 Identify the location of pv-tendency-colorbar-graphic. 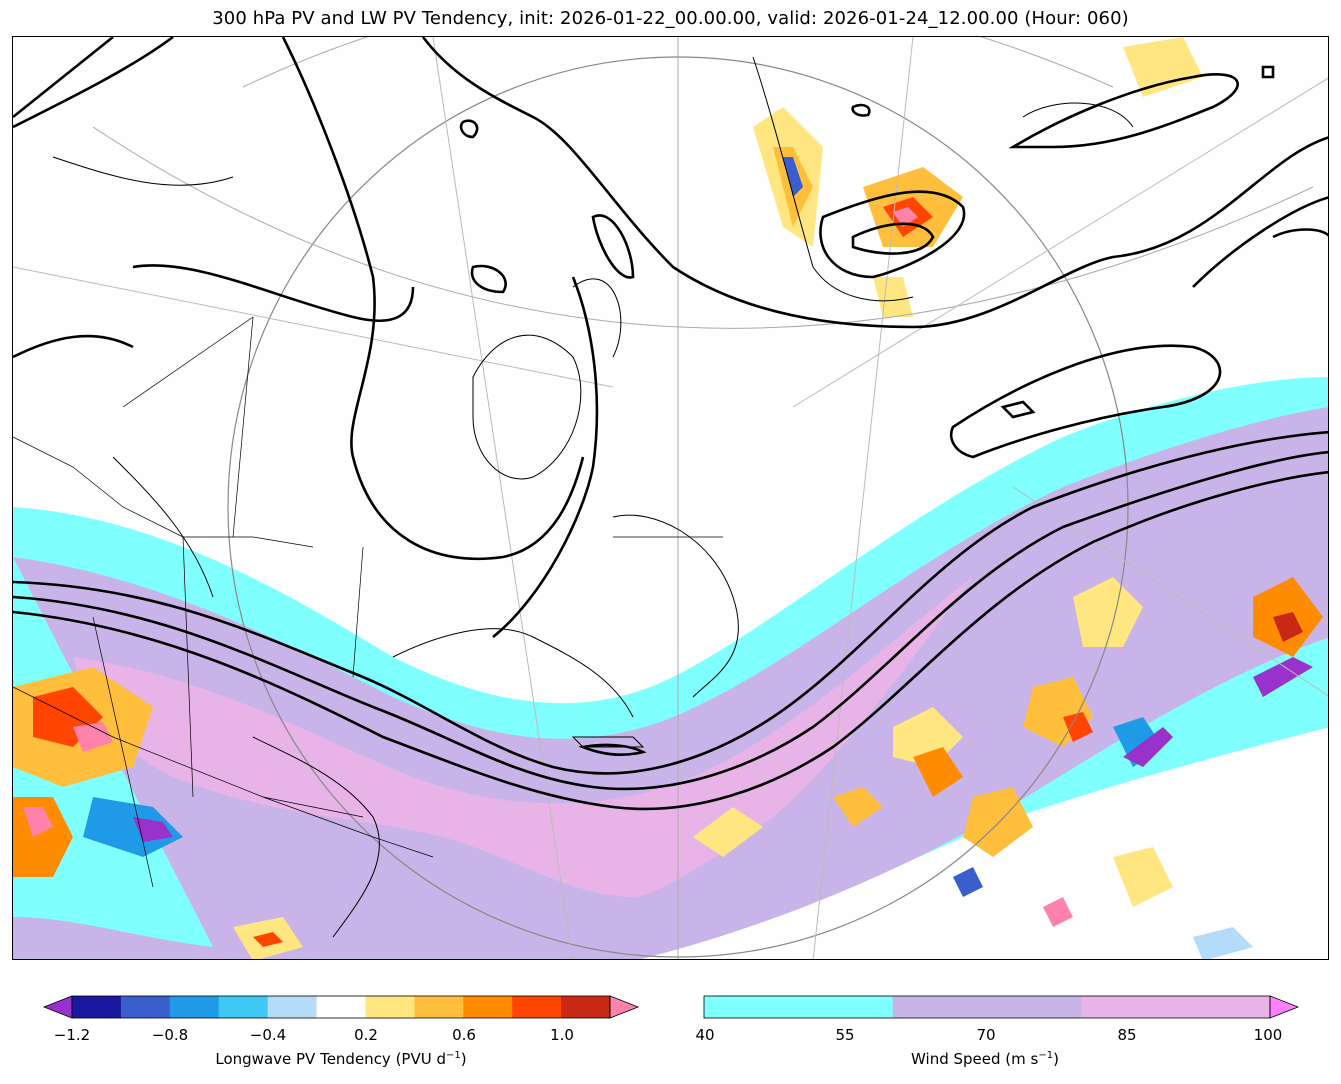
(341, 1007).